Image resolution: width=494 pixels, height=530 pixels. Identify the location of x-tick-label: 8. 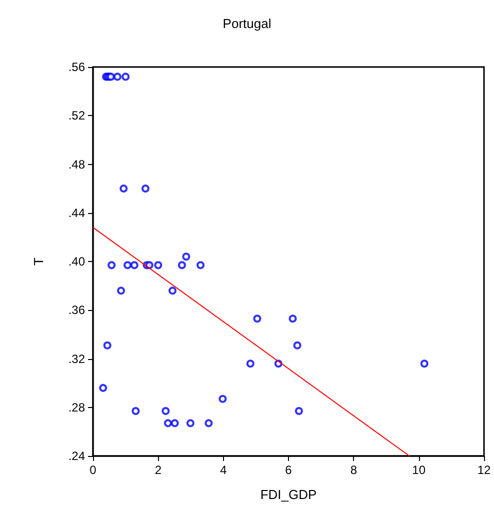
(354, 470).